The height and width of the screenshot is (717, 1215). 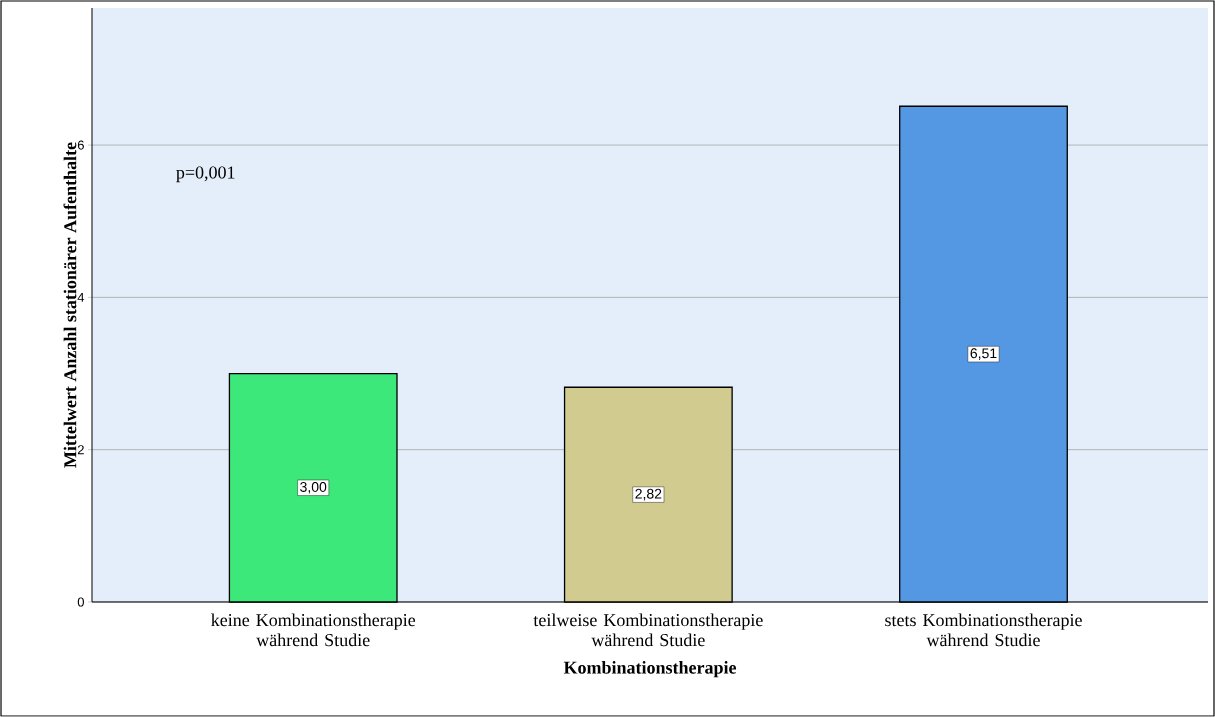 What do you see at coordinates (205, 174) in the screenshot?
I see `annotation: p=0,001` at bounding box center [205, 174].